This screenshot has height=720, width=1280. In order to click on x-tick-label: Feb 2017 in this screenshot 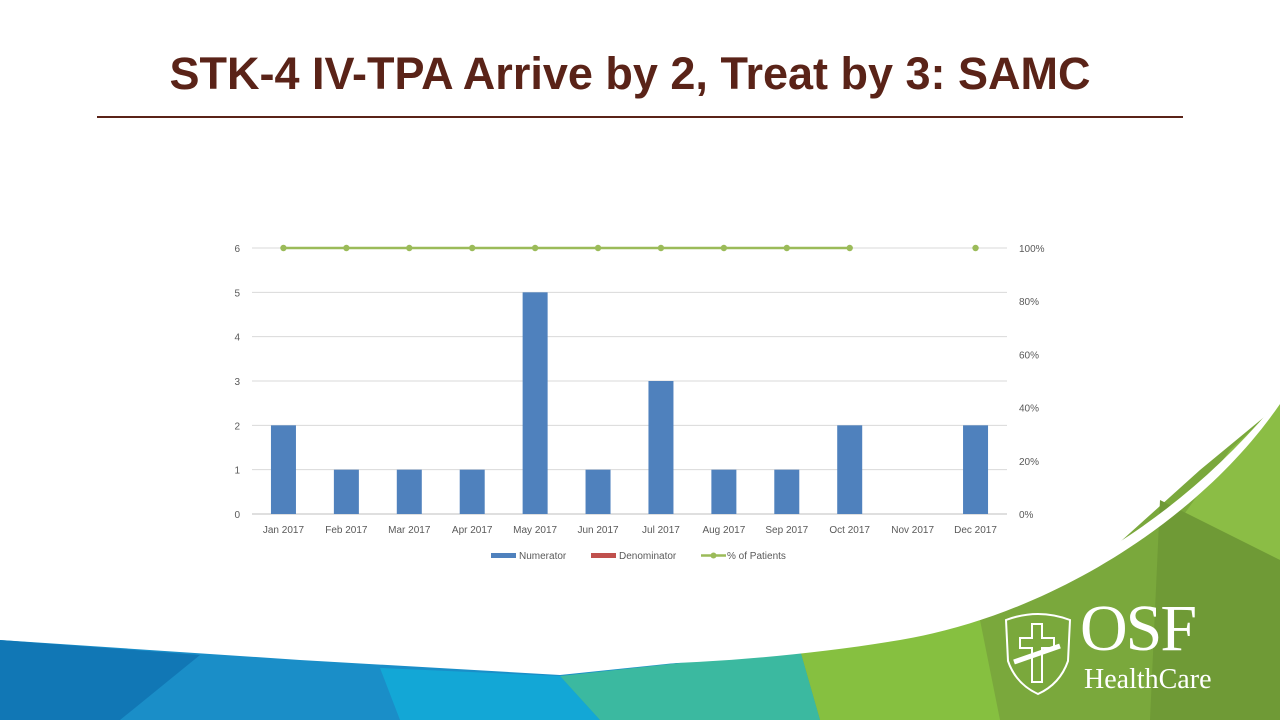, I will do `click(346, 530)`.